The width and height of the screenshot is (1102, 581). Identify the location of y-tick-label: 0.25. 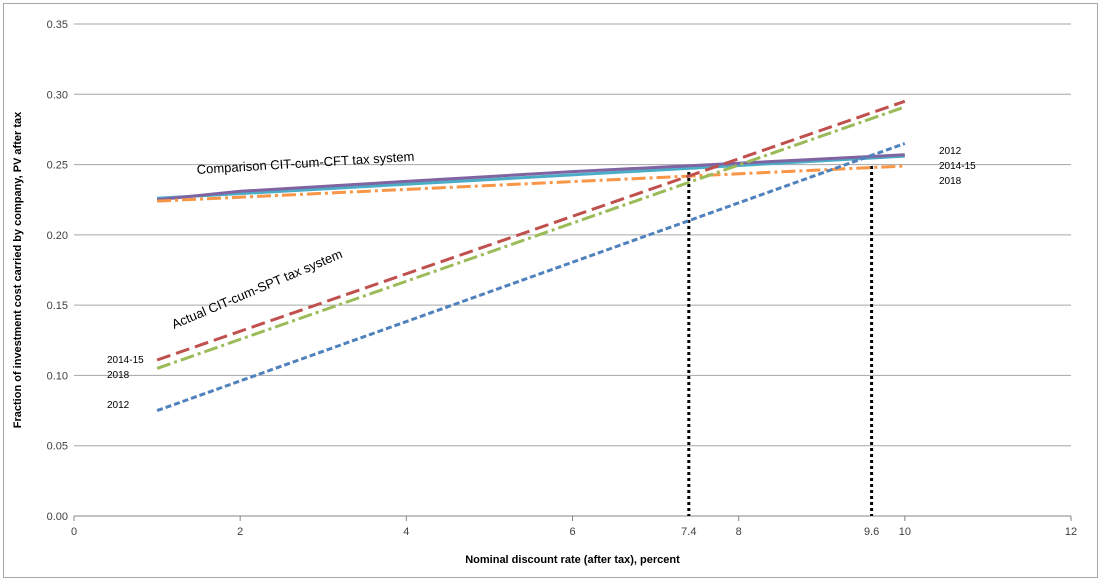
(57, 166).